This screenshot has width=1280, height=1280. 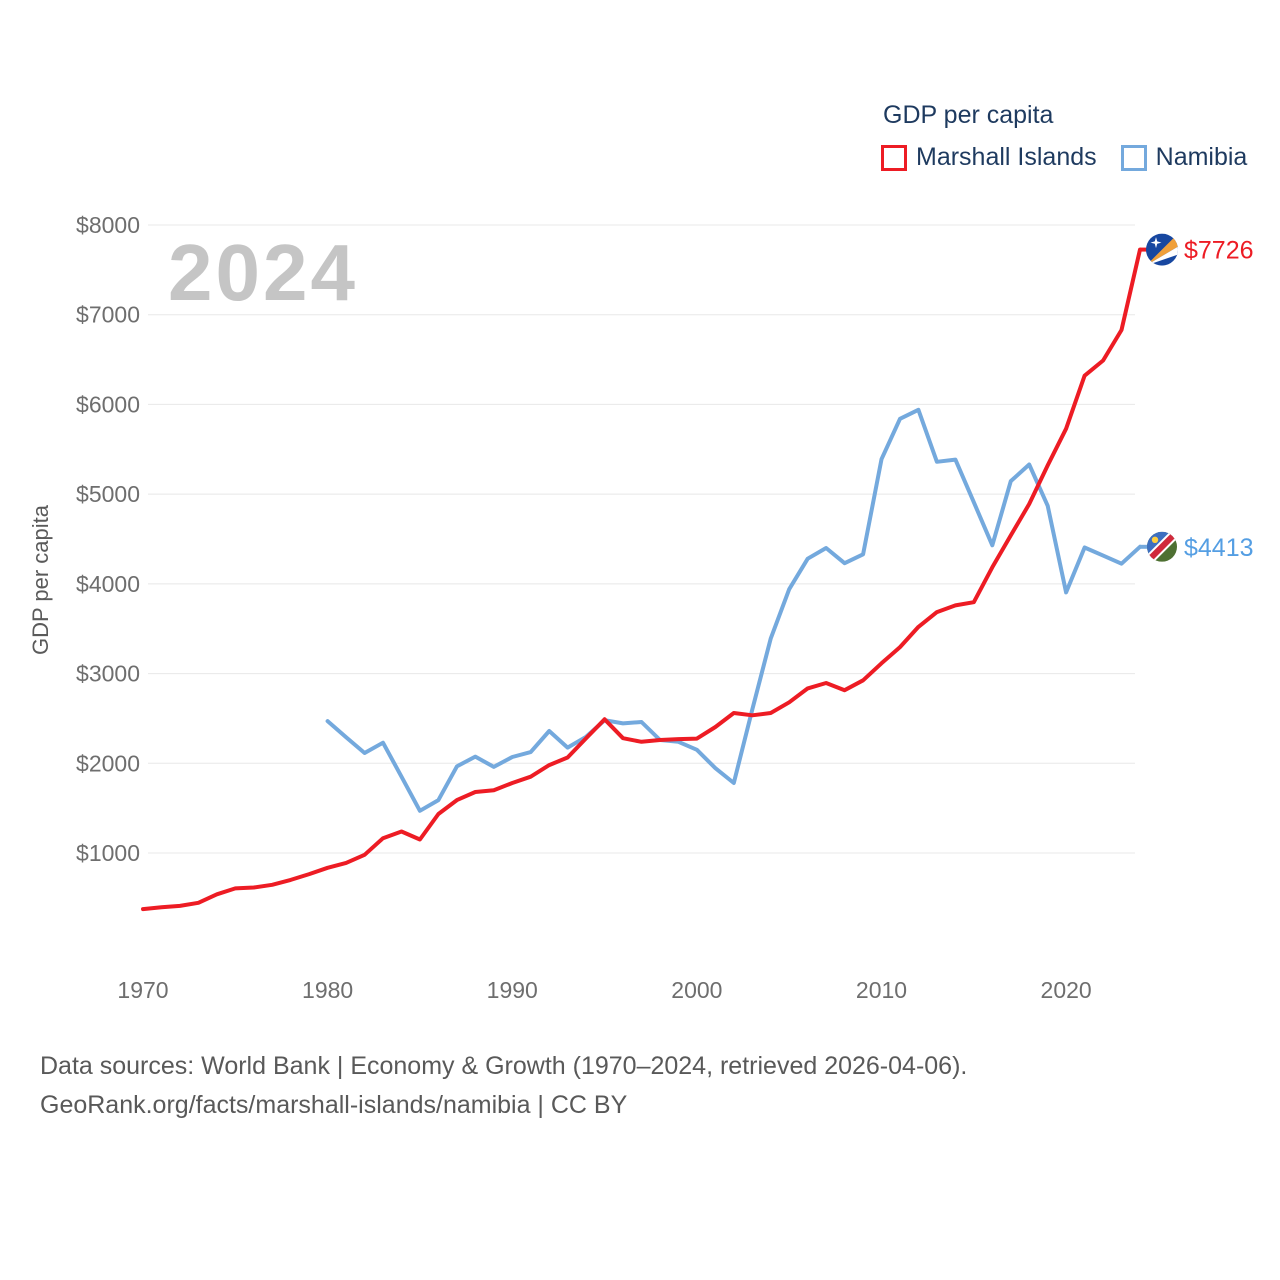 I want to click on y-tick-label: $8000, so click(x=108, y=225).